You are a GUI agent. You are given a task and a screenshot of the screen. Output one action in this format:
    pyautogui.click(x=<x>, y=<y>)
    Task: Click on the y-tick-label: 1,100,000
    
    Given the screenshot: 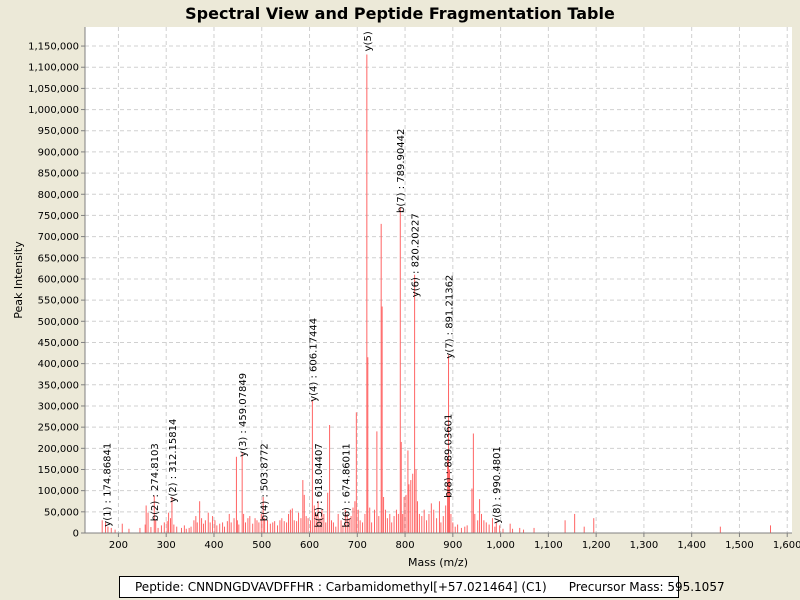 What is the action you would take?
    pyautogui.click(x=53, y=68)
    